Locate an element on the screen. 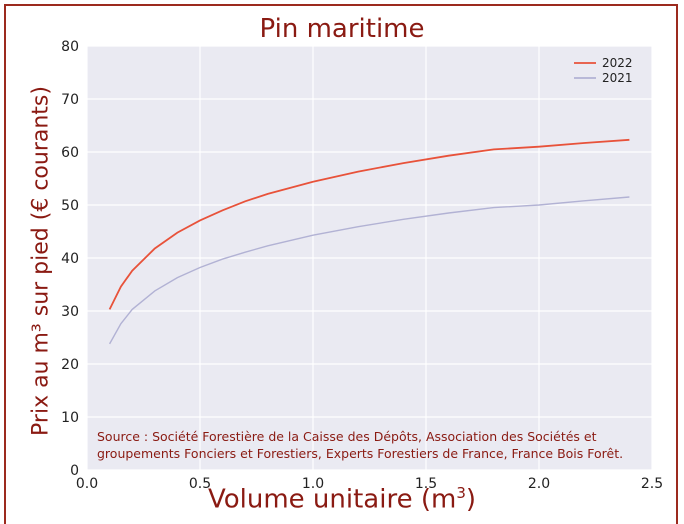 Image resolution: width=684 pixels, height=524 pixels. y-tick-label: 80 is located at coordinates (70, 47).